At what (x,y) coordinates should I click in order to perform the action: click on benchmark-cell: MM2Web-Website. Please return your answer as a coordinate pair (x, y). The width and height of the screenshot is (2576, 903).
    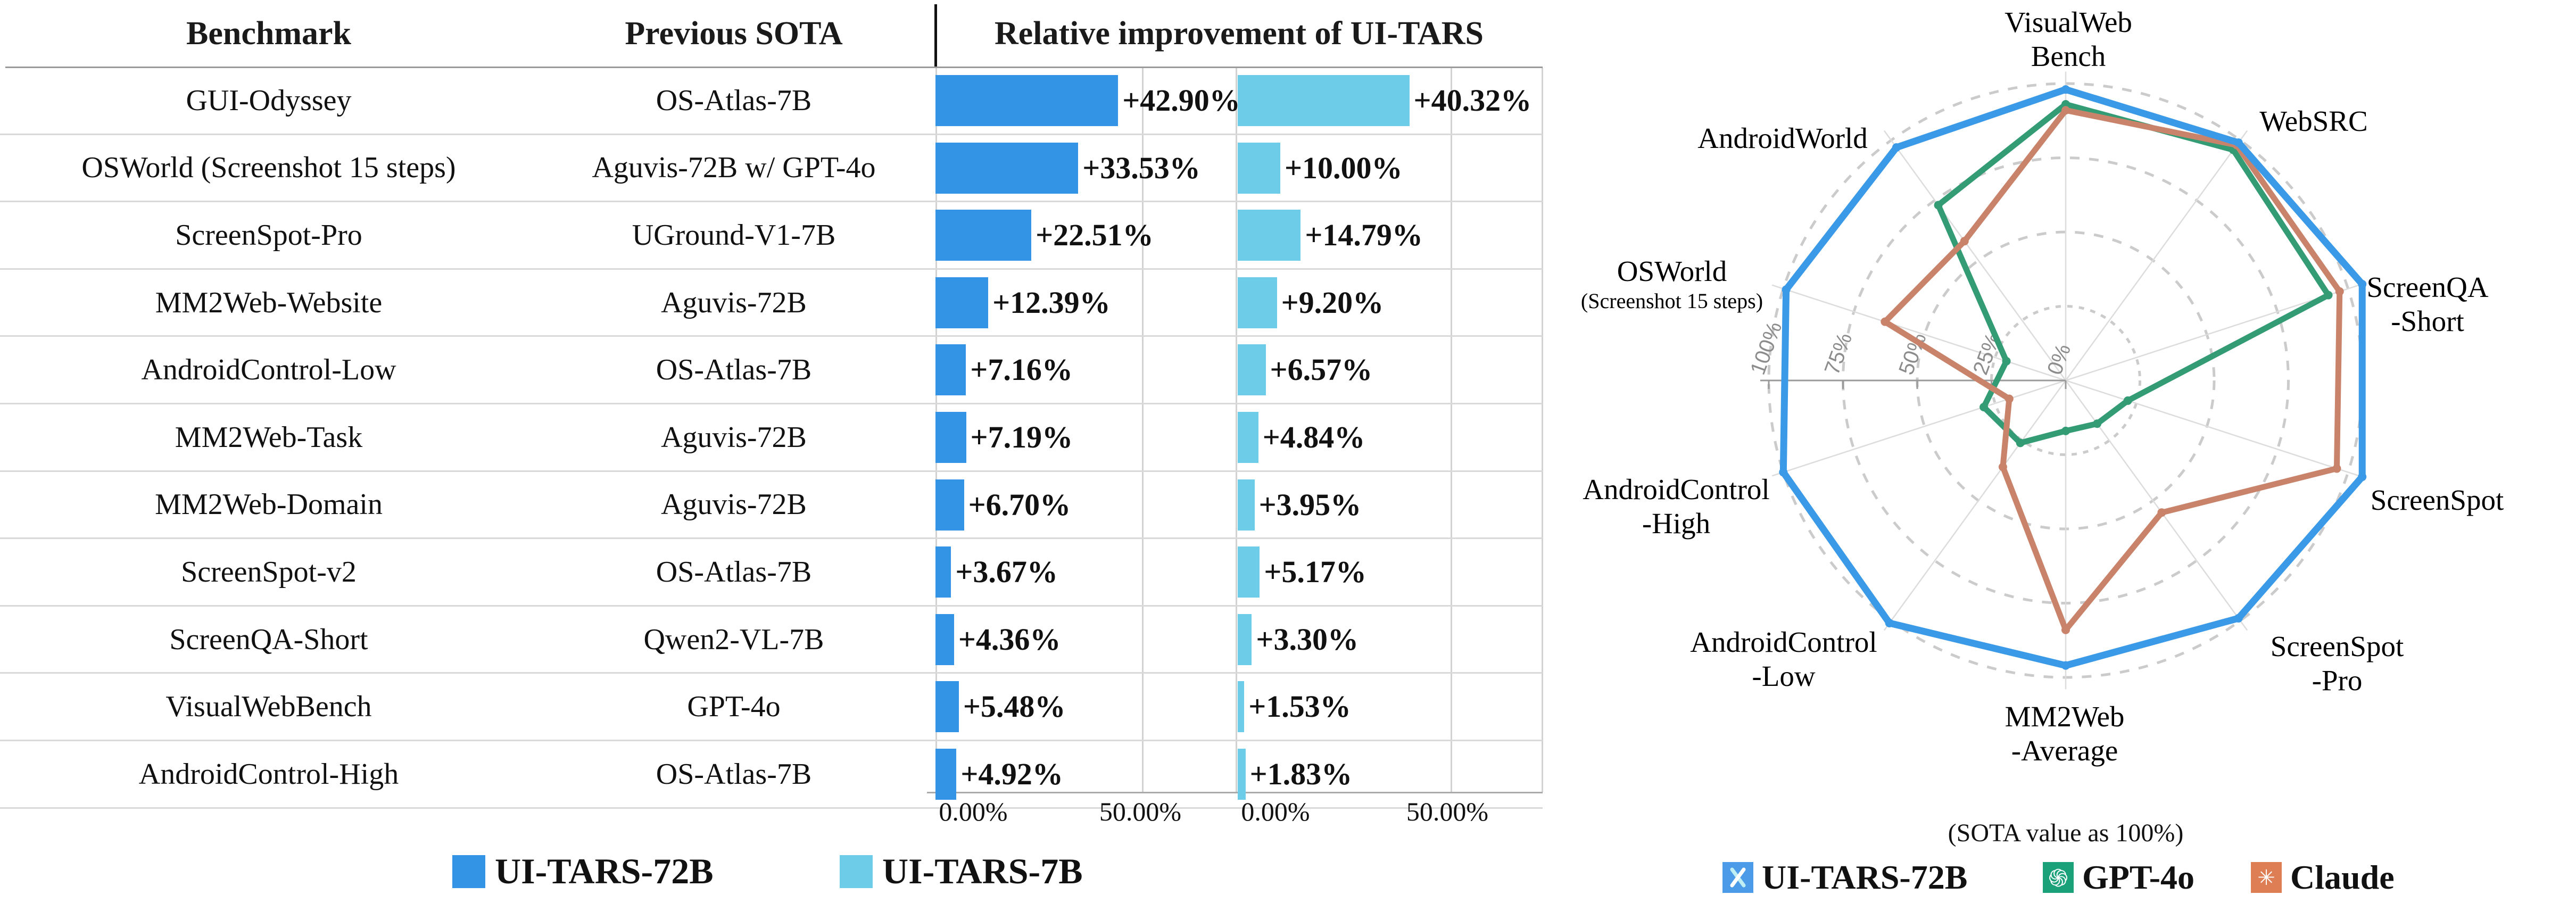
    Looking at the image, I should click on (269, 302).